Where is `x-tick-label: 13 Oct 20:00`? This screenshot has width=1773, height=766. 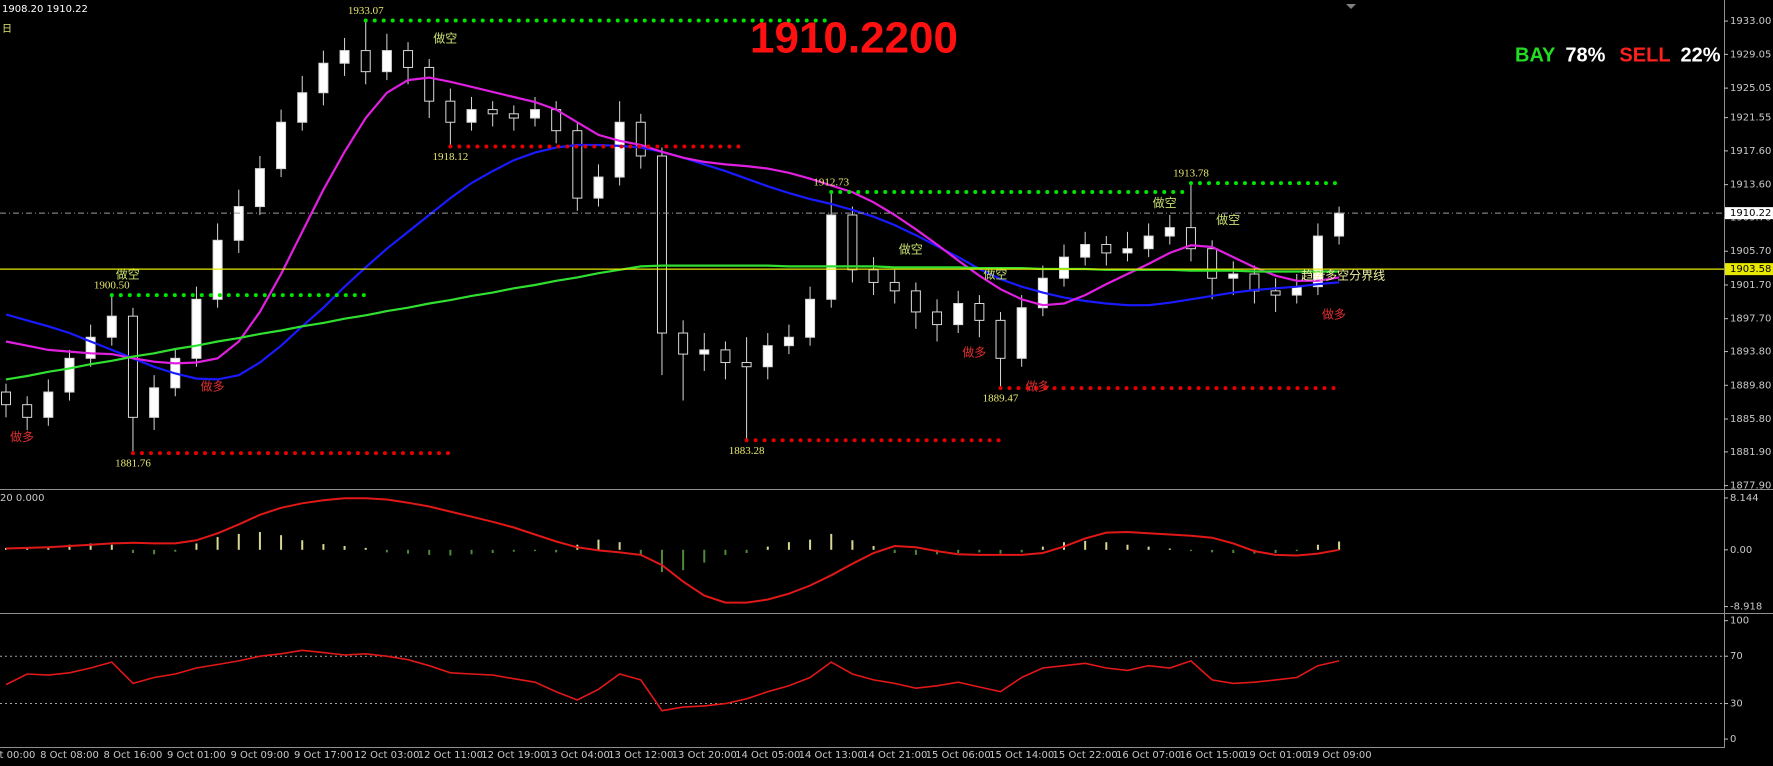 x-tick-label: 13 Oct 20:00 is located at coordinates (704, 755).